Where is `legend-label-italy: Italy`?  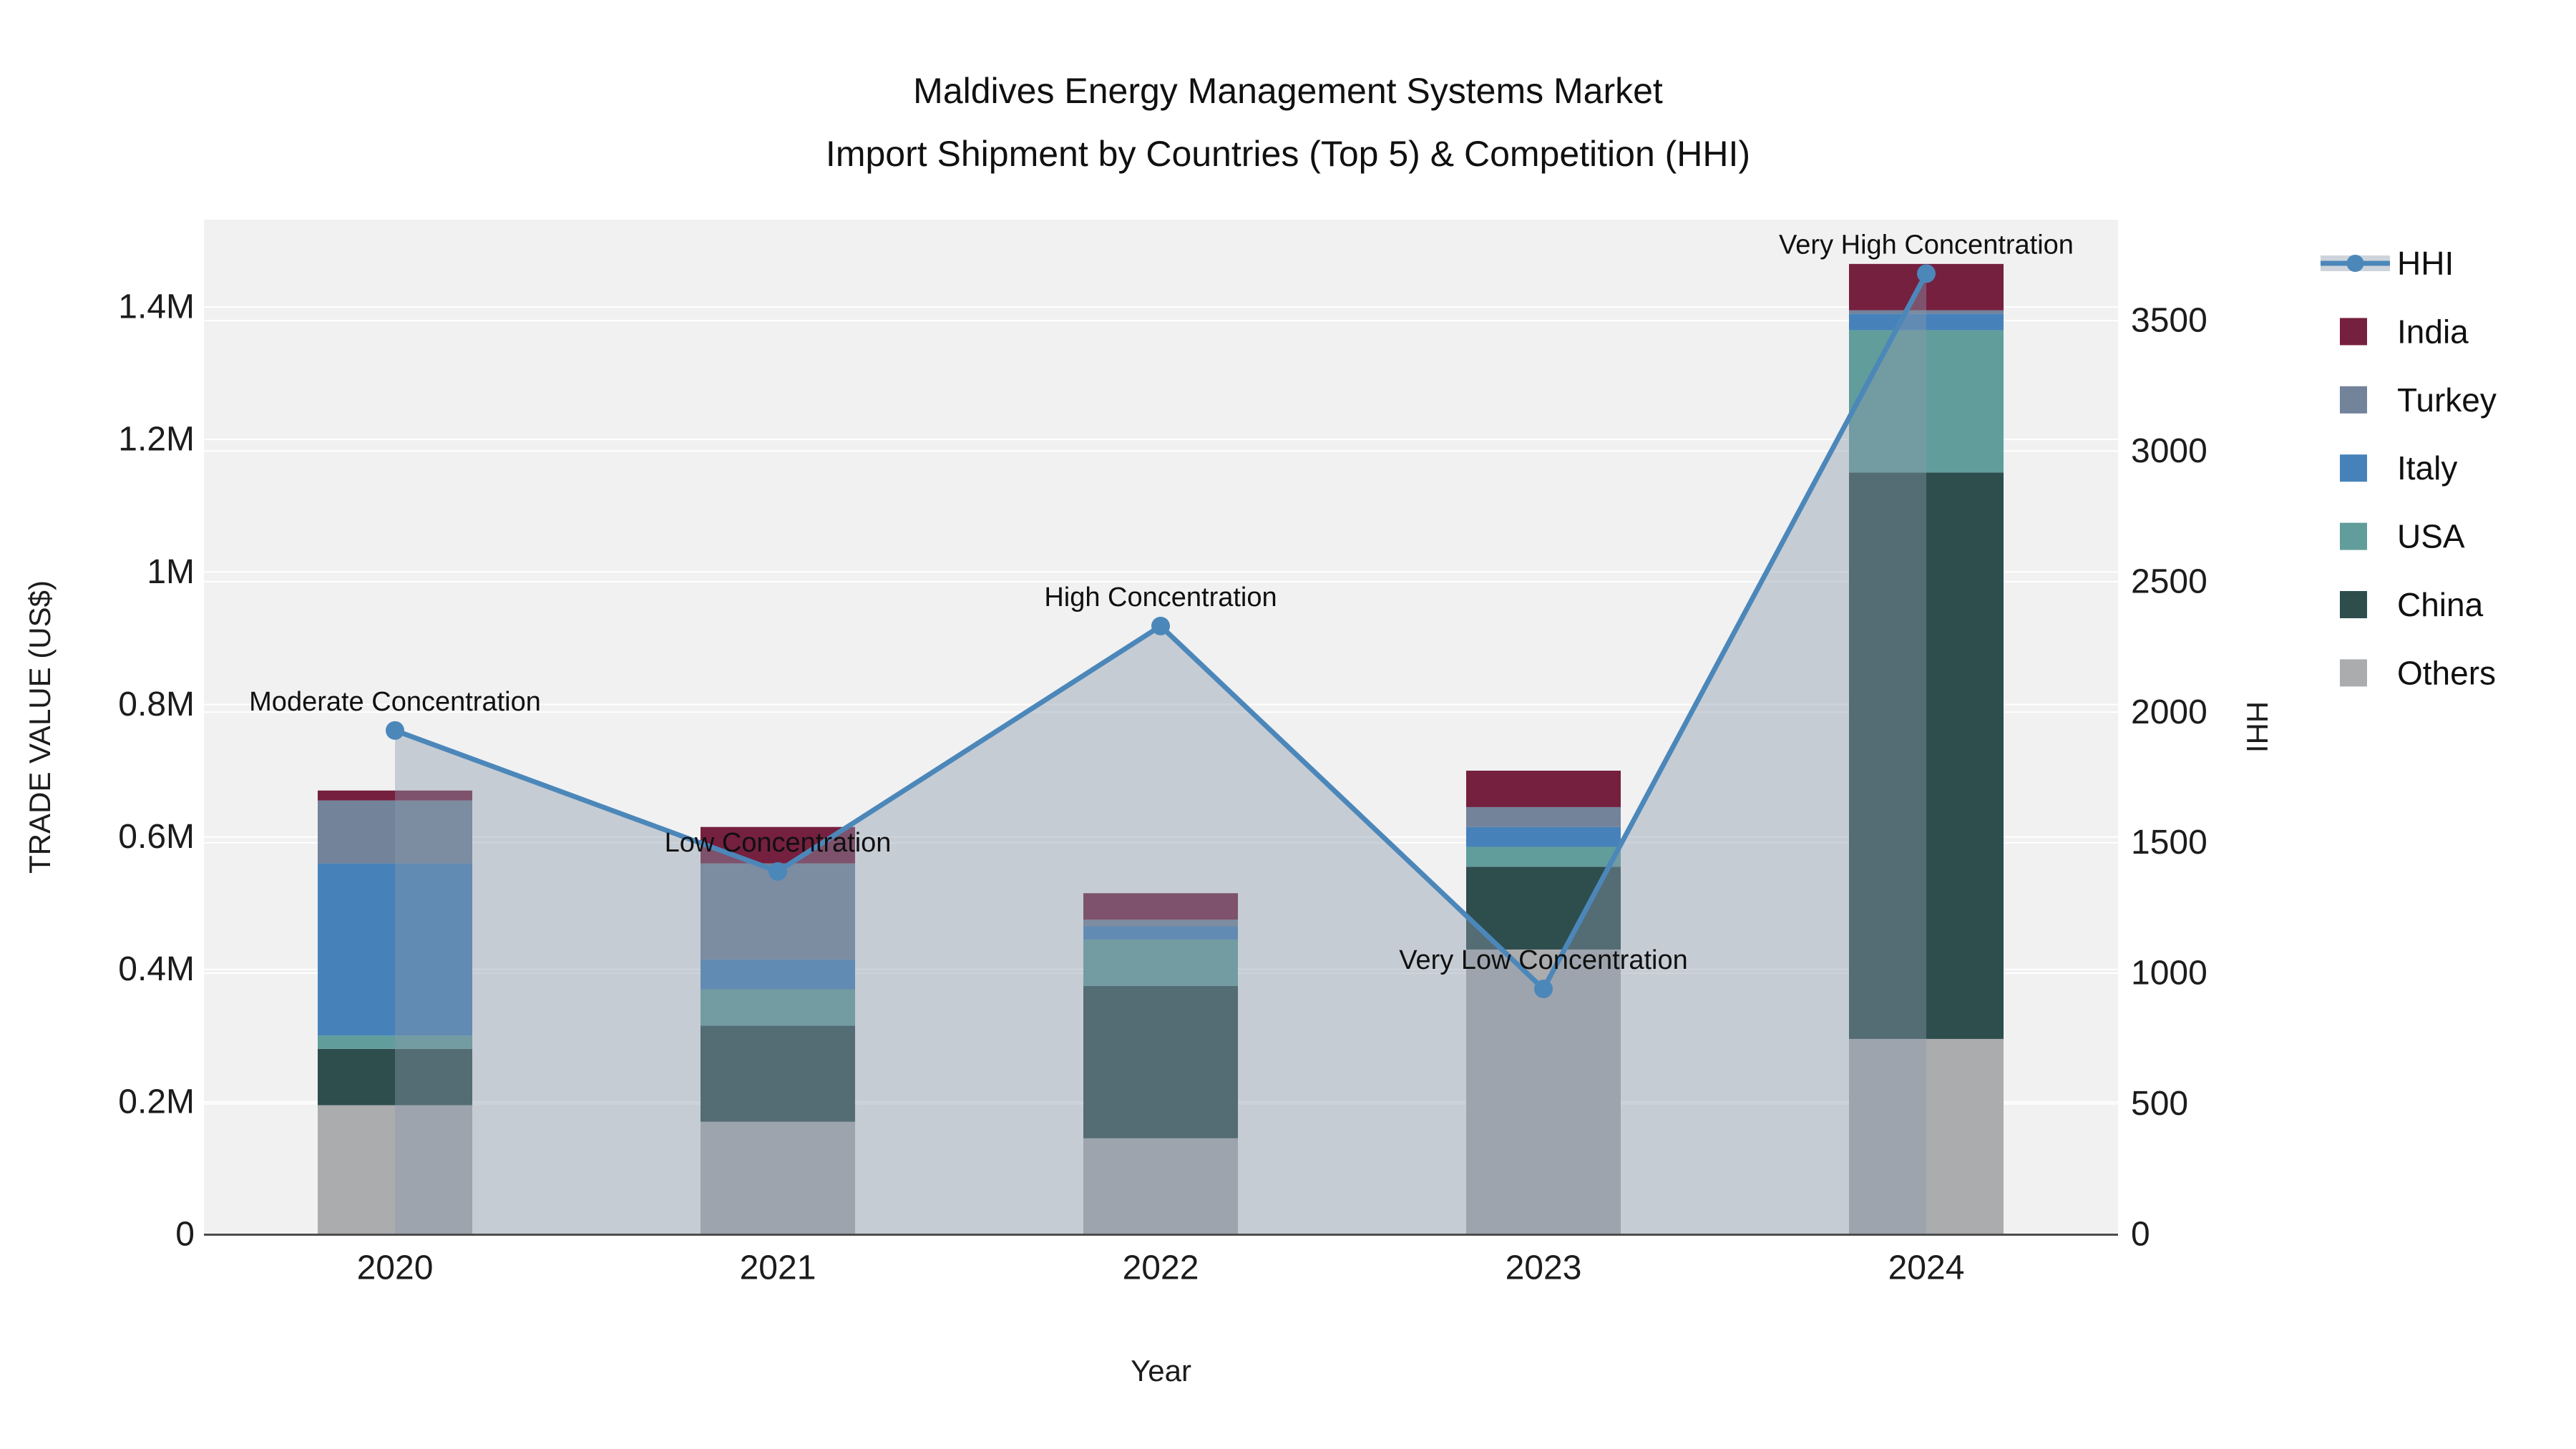
legend-label-italy: Italy is located at coordinates (2427, 468).